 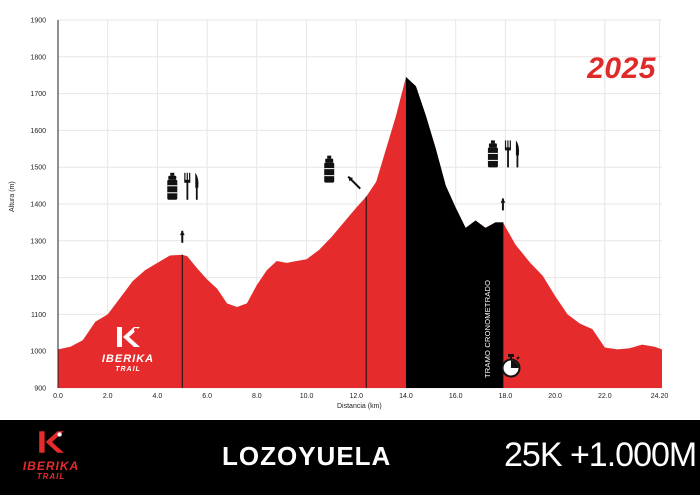 What do you see at coordinates (621, 68) in the screenshot?
I see `year-label: 2025` at bounding box center [621, 68].